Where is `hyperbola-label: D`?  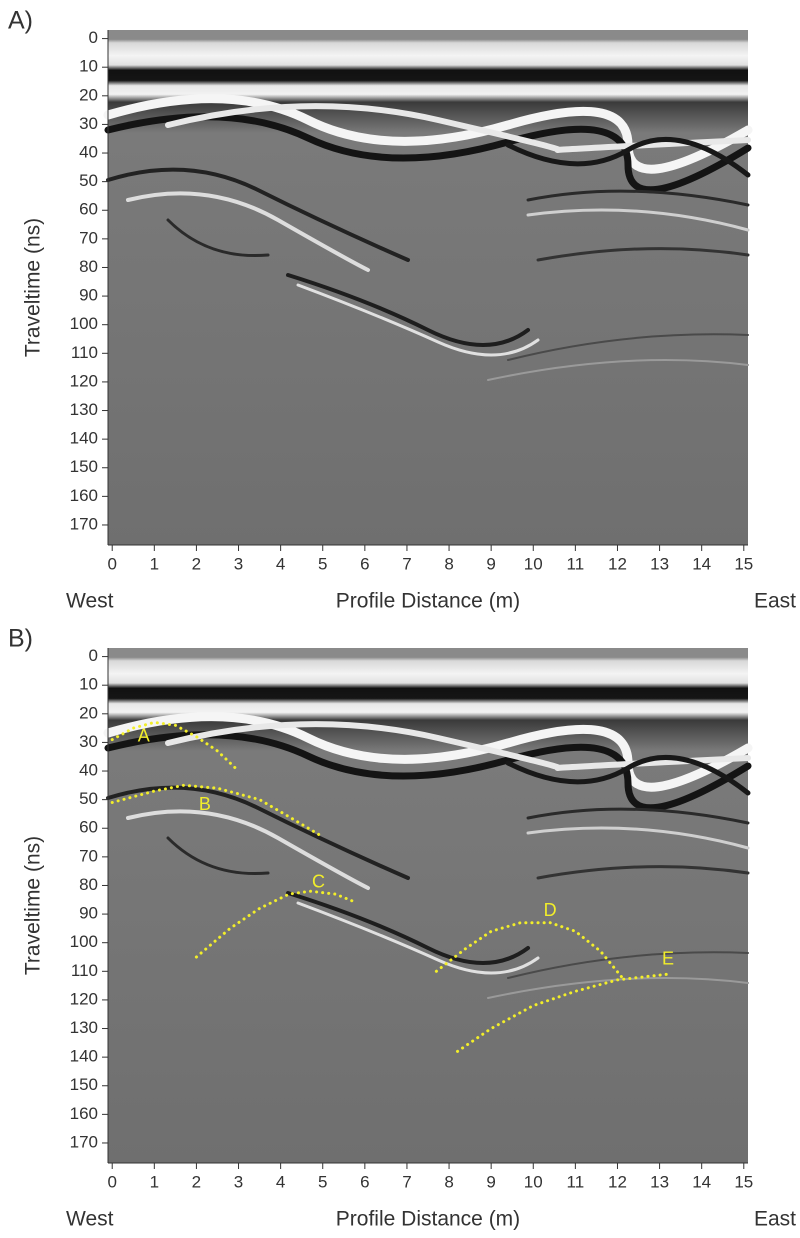
hyperbola-label: D is located at coordinates (550, 910).